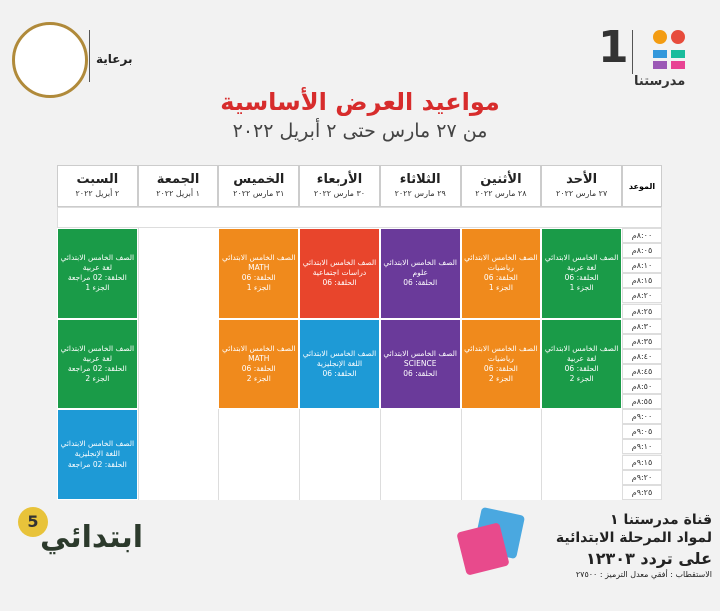  I want to click on logo-text: مدرستنا, so click(660, 81).